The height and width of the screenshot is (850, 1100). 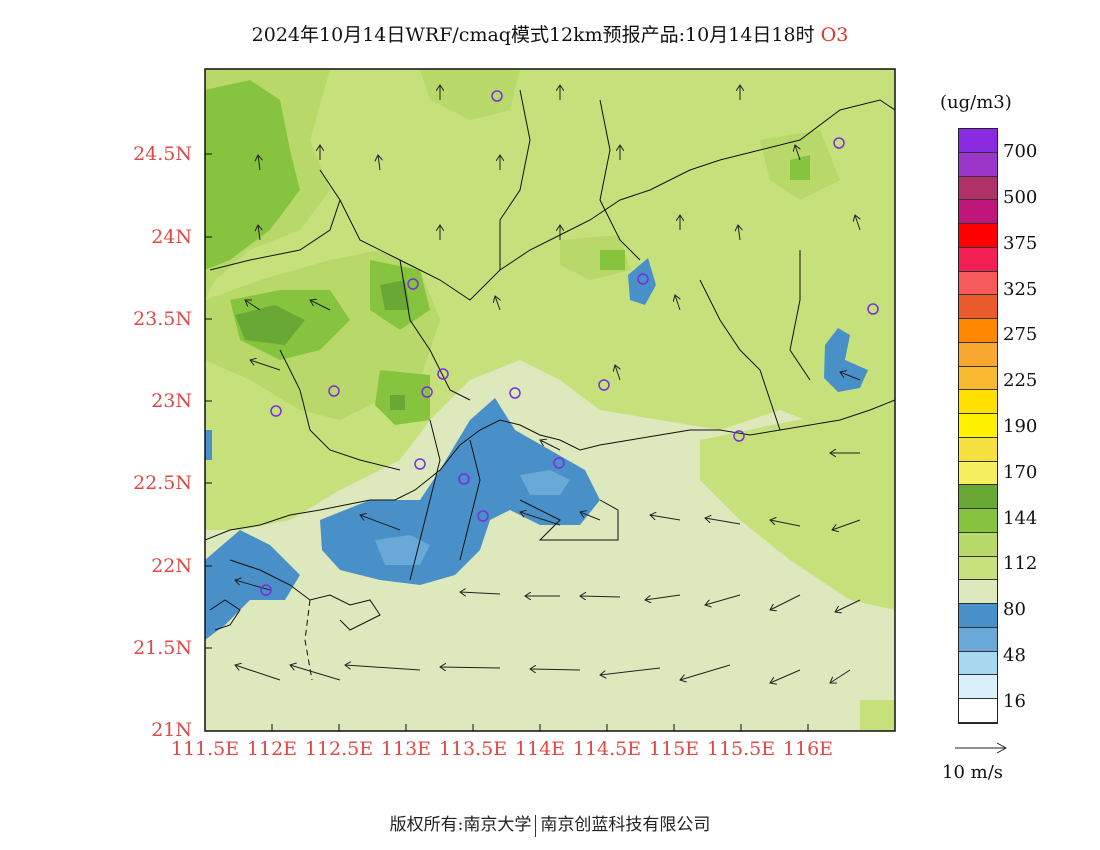 I want to click on copyright-footer: 版权所有:南京大学 南京创蓝科技有限公司, so click(x=550, y=823).